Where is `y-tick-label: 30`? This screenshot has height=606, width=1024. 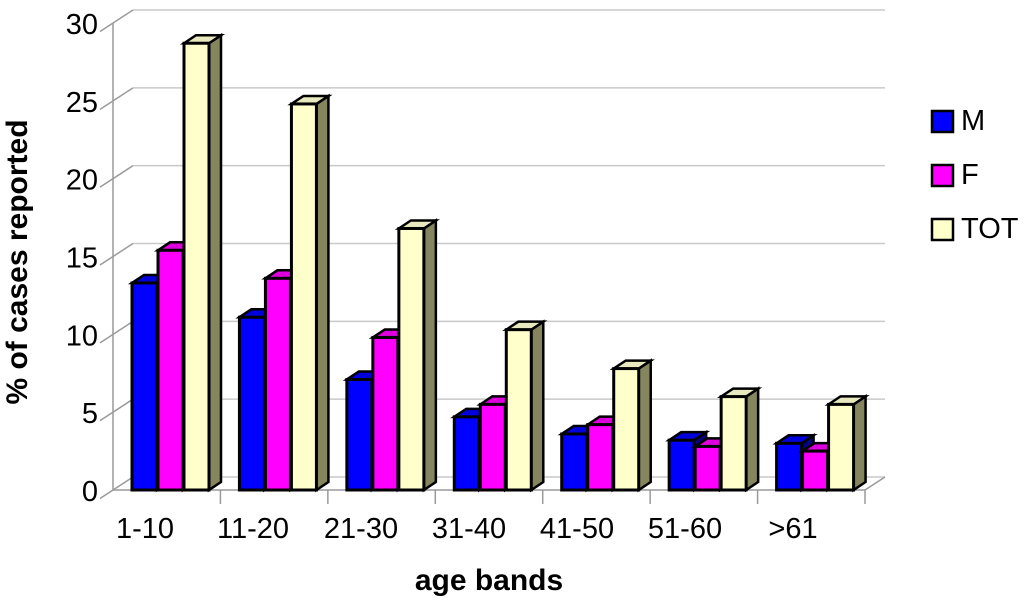 y-tick-label: 30 is located at coordinates (82, 25).